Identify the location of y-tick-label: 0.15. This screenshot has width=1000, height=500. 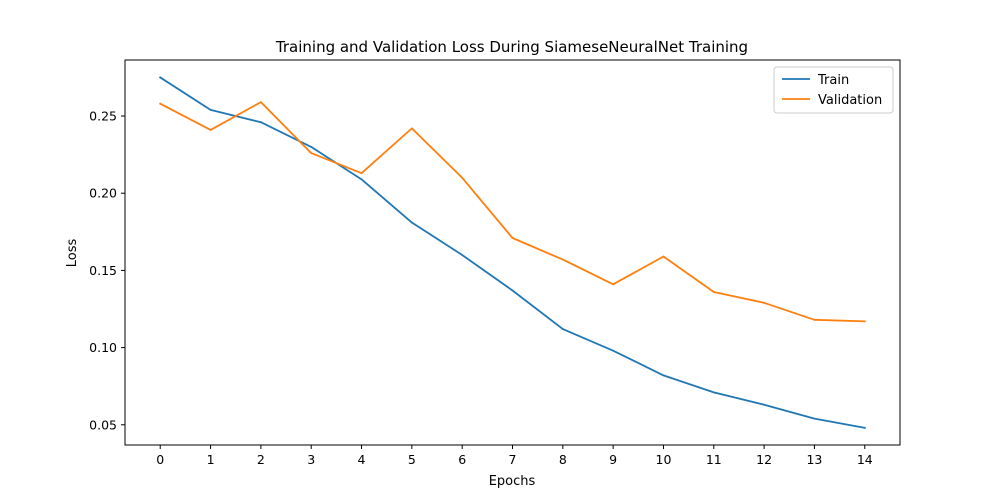
(103, 270).